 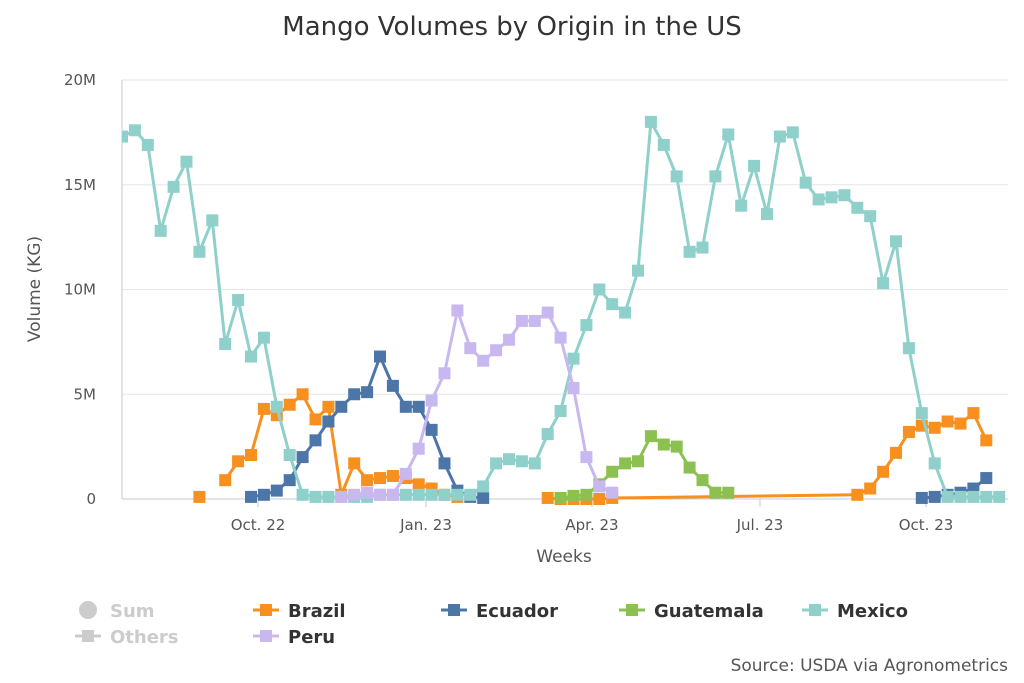 What do you see at coordinates (855, 611) in the screenshot?
I see `legend-item-mexico: Mexico` at bounding box center [855, 611].